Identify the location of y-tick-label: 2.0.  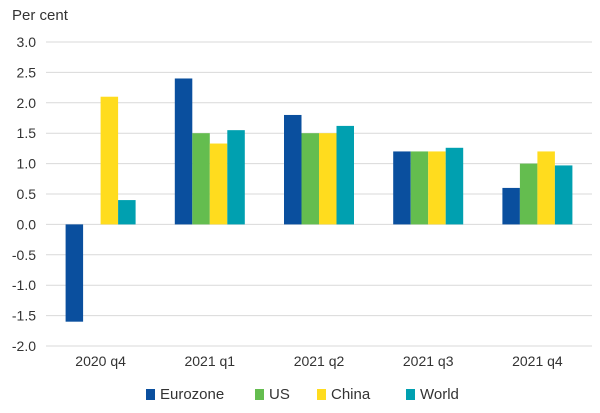
(27, 103).